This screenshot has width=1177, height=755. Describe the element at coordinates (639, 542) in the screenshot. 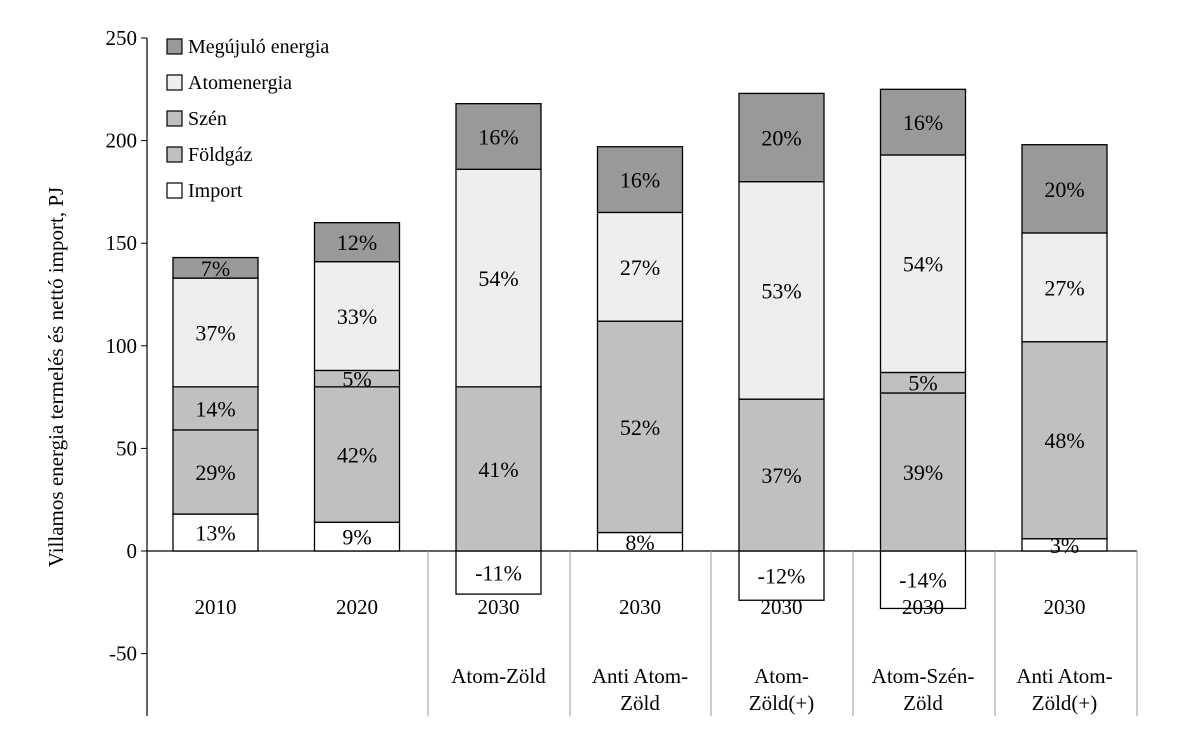

I see `data-label: 8%` at that location.